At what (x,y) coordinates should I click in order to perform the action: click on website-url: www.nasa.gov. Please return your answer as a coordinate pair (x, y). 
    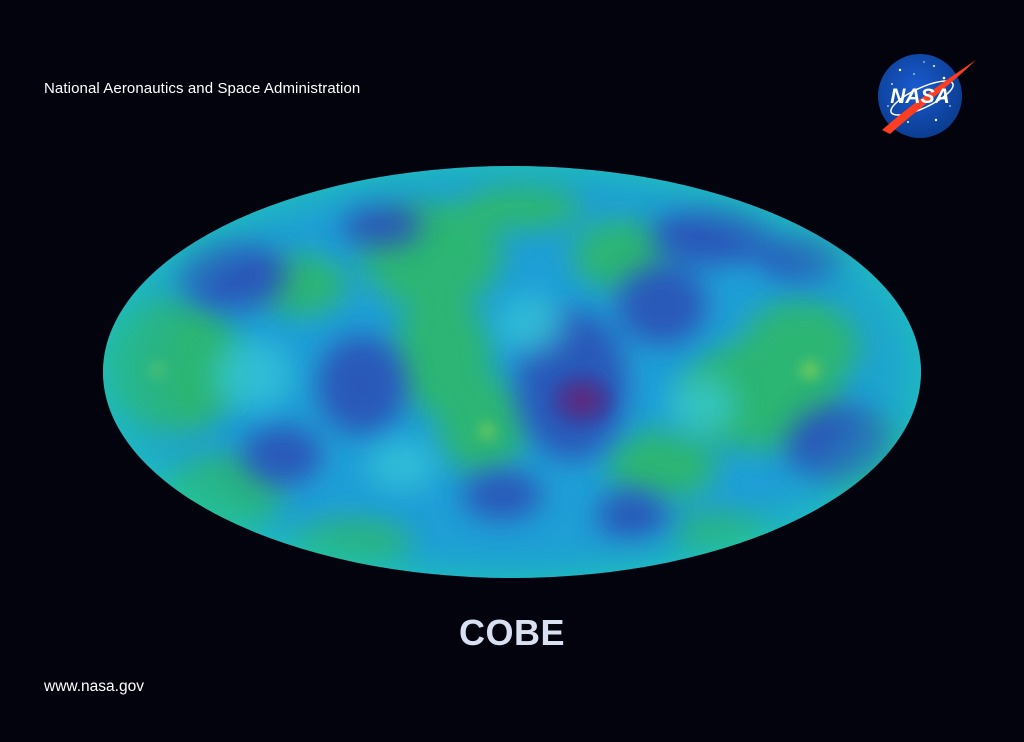
    Looking at the image, I should click on (94, 686).